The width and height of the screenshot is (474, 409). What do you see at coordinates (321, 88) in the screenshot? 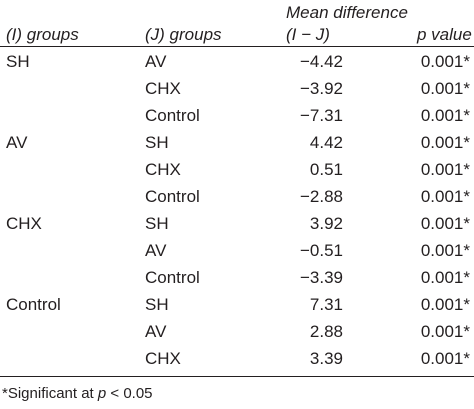
I see `mean-difference-cell: −3.92` at bounding box center [321, 88].